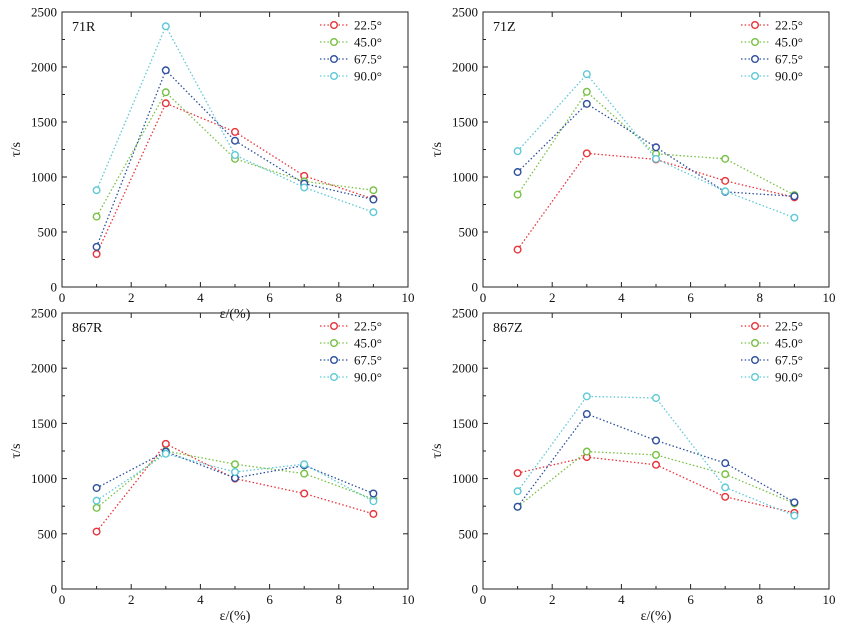 This screenshot has width=859, height=635. I want to click on x-axis-title: ε/(%), so click(656, 616).